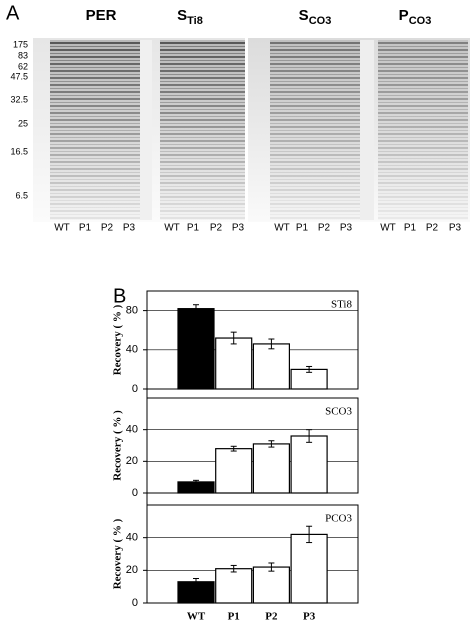  I want to click on marker-label: 32.5, so click(19, 99).